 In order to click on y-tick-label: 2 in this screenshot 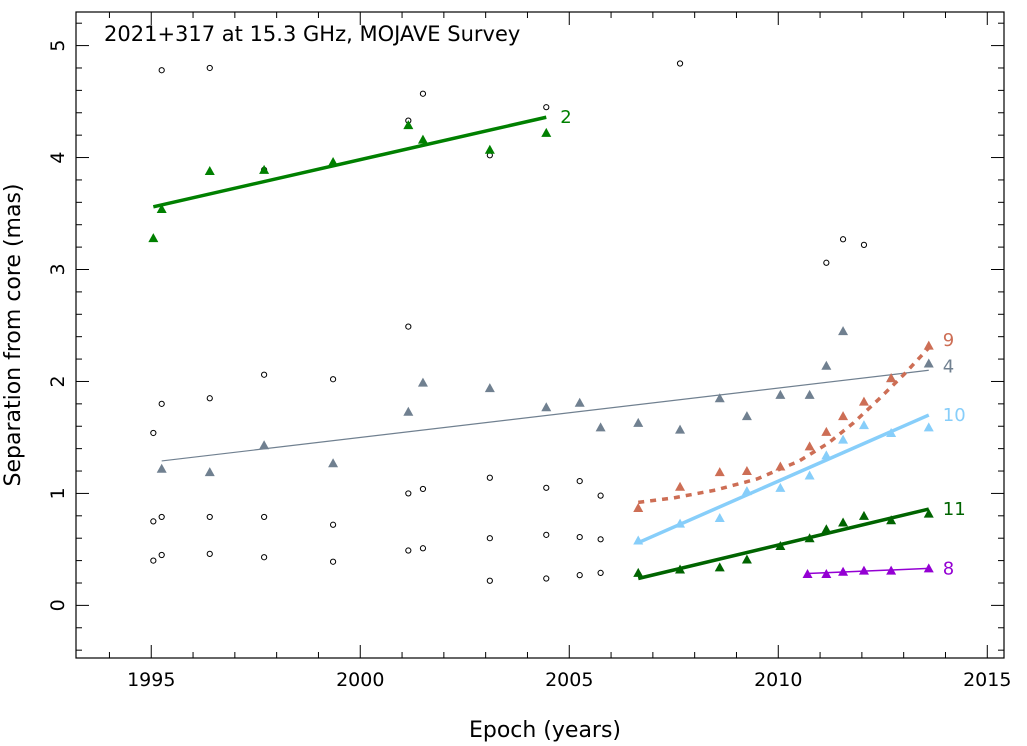, I will do `click(58, 381)`.